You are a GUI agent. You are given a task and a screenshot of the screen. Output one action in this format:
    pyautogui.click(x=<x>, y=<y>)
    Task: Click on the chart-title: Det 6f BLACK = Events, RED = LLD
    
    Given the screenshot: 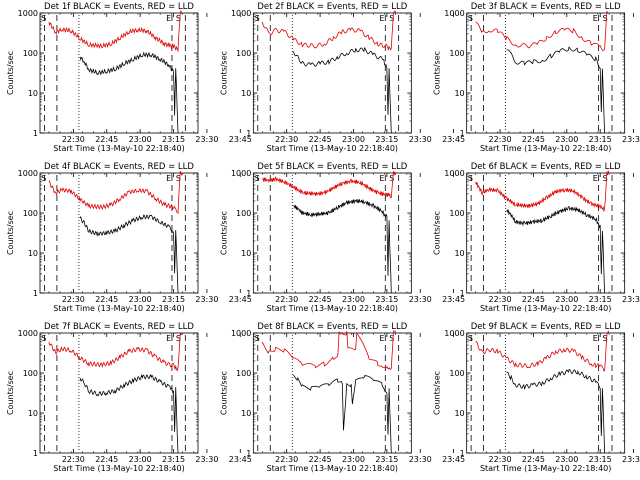 What is the action you would take?
    pyautogui.click(x=546, y=167)
    